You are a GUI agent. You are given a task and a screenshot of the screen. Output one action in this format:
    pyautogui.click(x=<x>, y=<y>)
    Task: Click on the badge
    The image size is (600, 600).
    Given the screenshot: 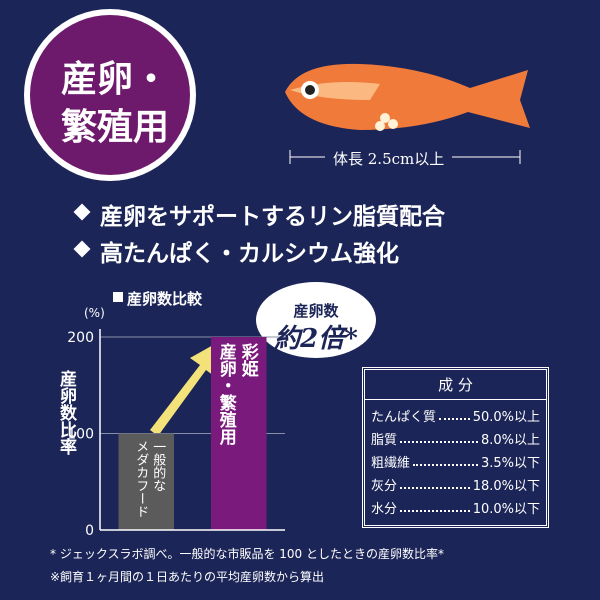 What is the action you would take?
    pyautogui.click(x=110, y=95)
    